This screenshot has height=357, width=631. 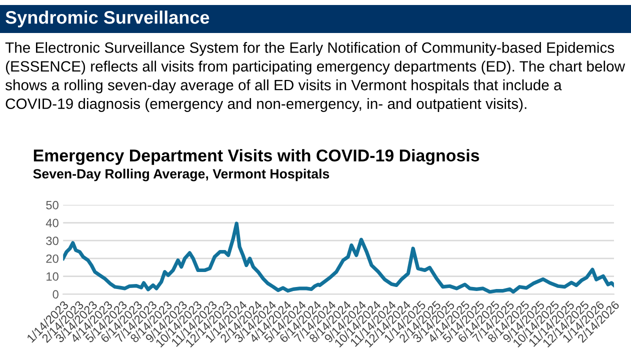 What do you see at coordinates (55, 294) in the screenshot?
I see `y-tick-label: 0` at bounding box center [55, 294].